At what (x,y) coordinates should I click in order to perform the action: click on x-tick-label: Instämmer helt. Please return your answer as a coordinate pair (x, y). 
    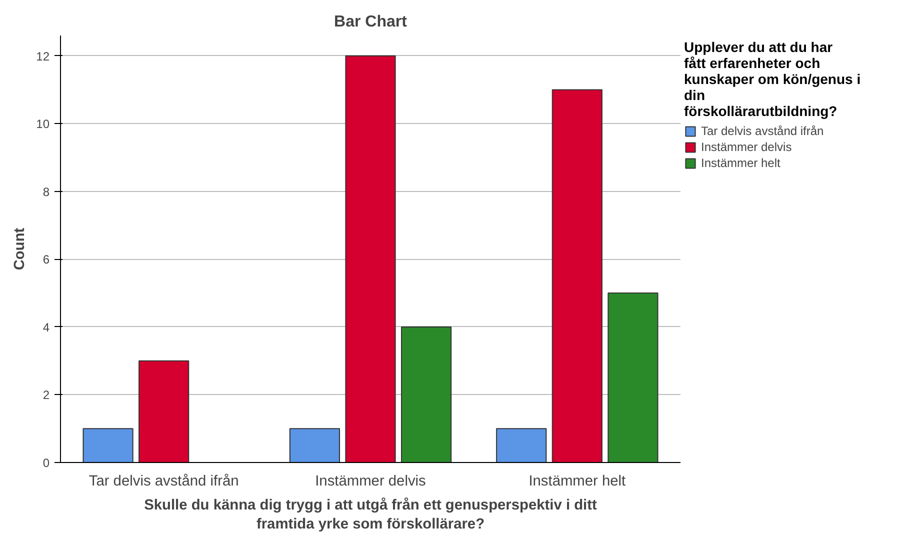
    Looking at the image, I should click on (577, 482).